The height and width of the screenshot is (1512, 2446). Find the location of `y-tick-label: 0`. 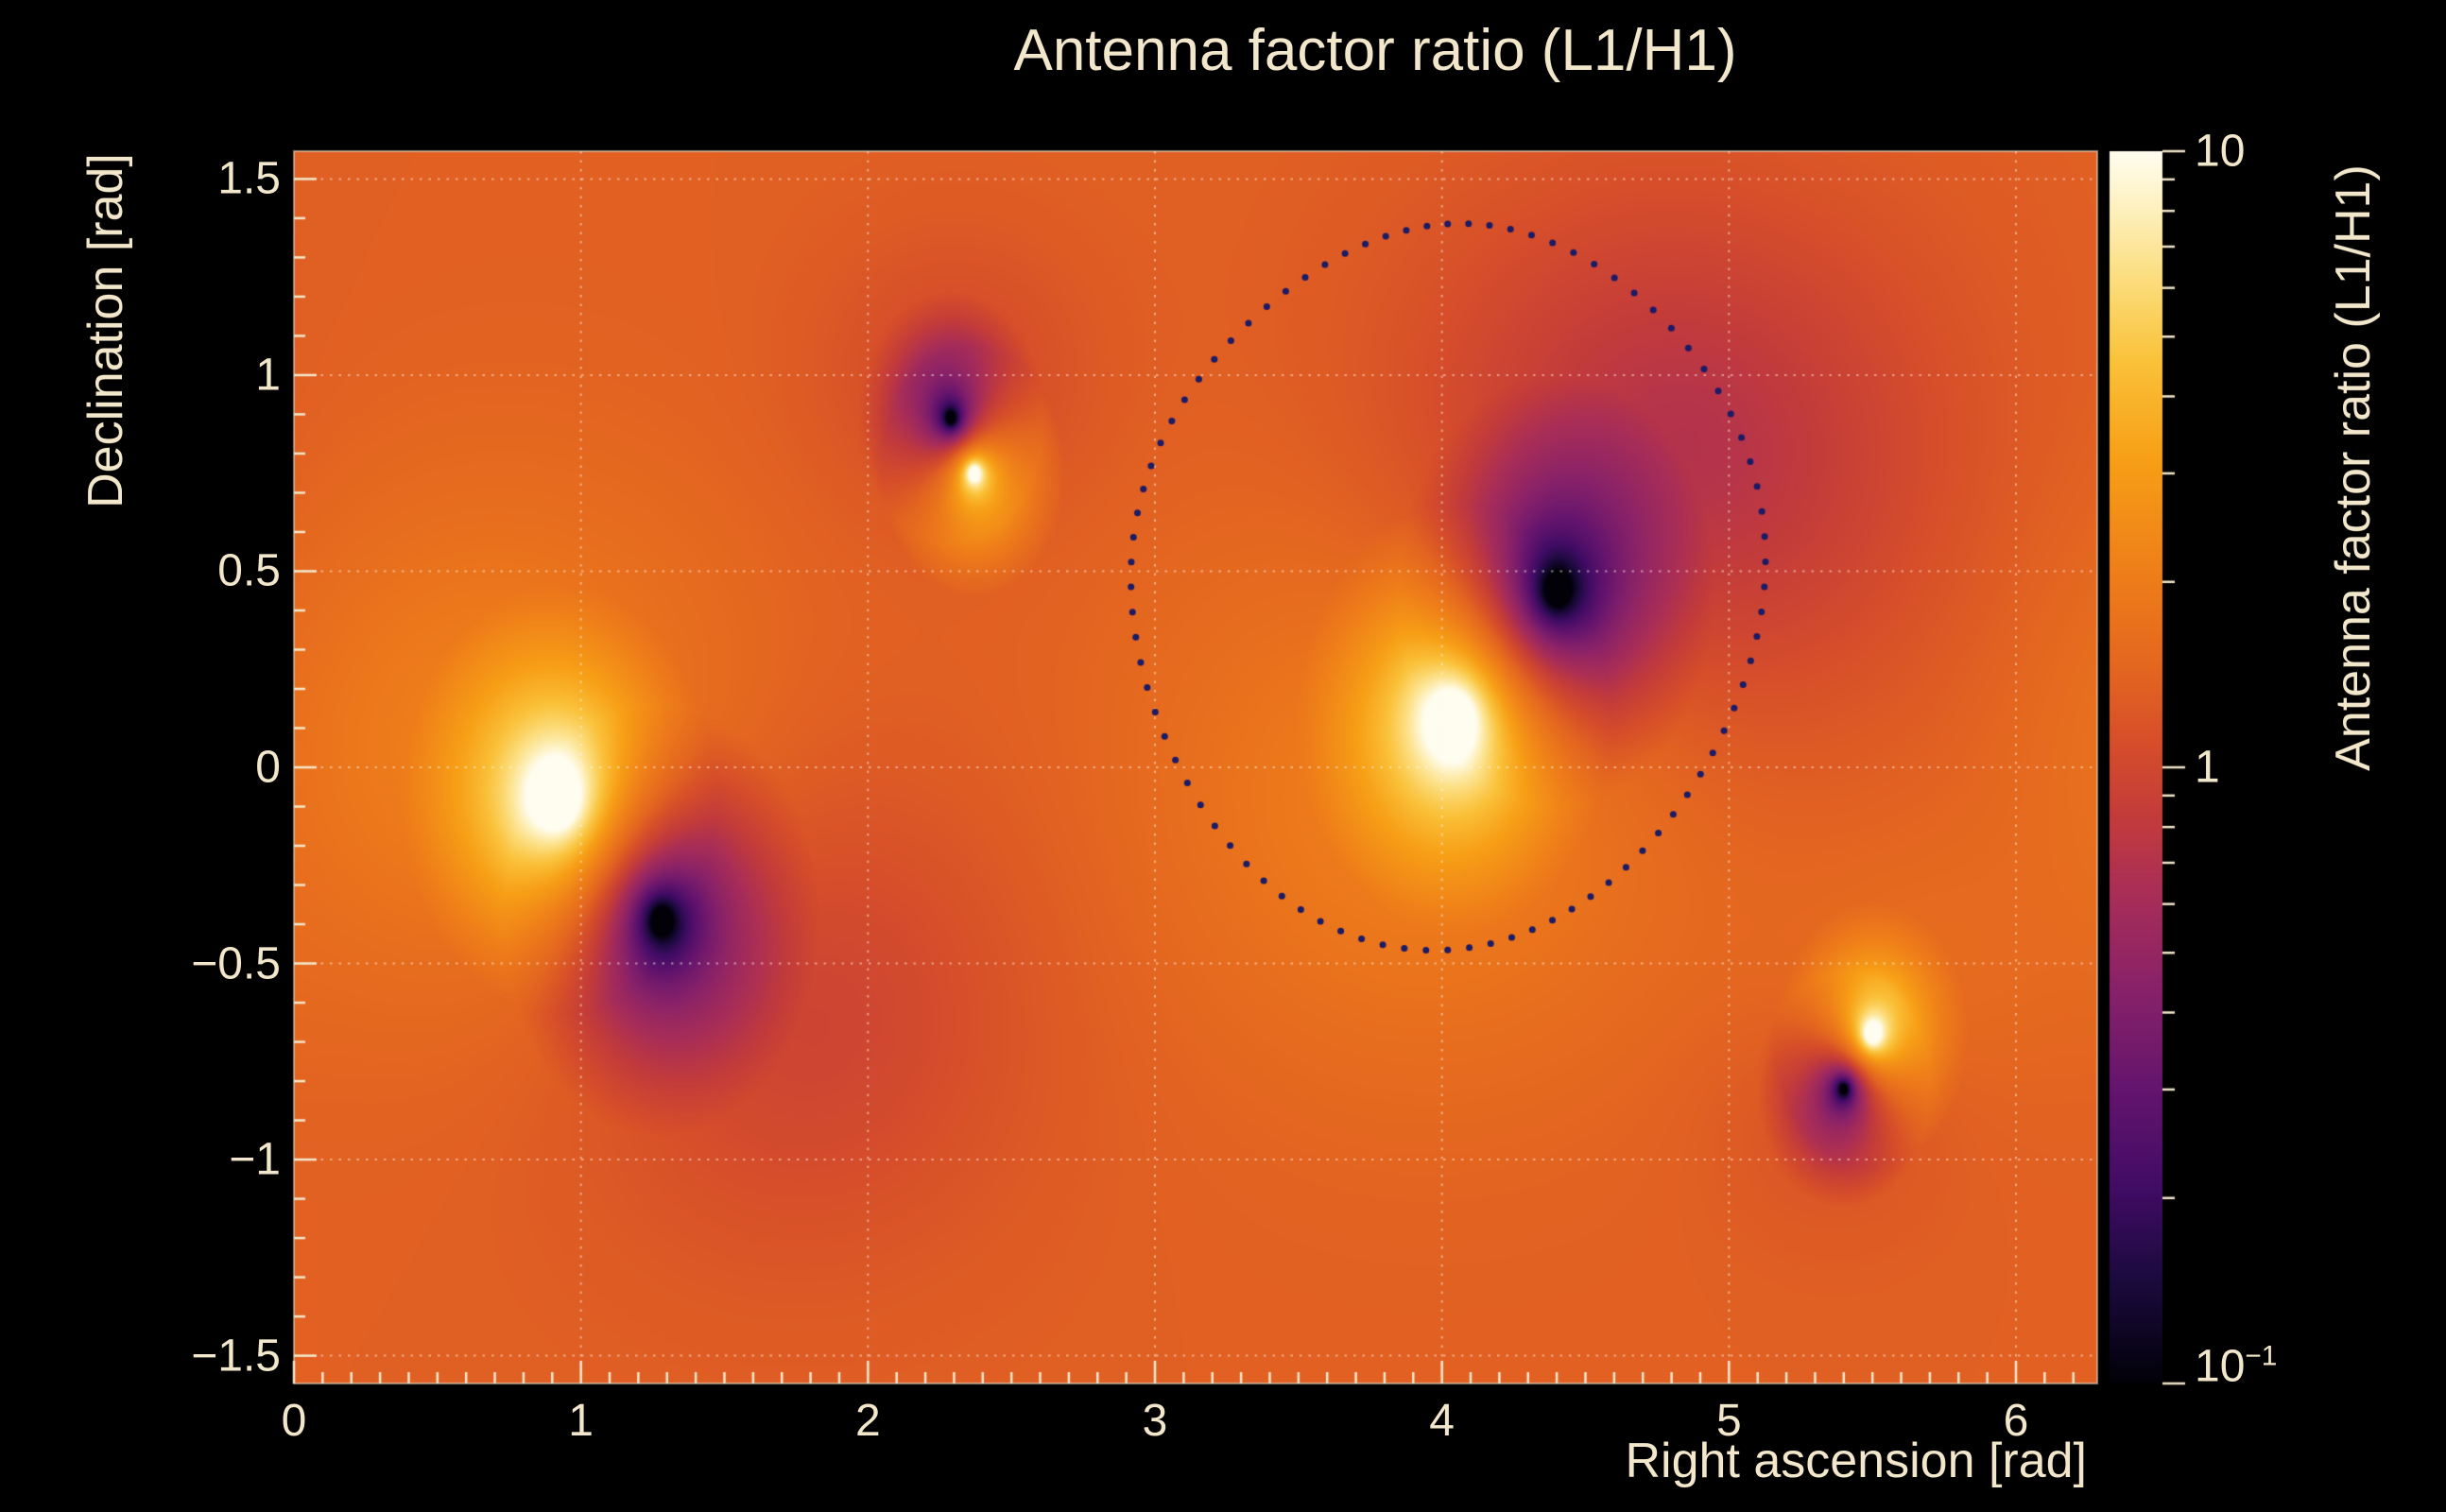

y-tick-label: 0 is located at coordinates (268, 767).